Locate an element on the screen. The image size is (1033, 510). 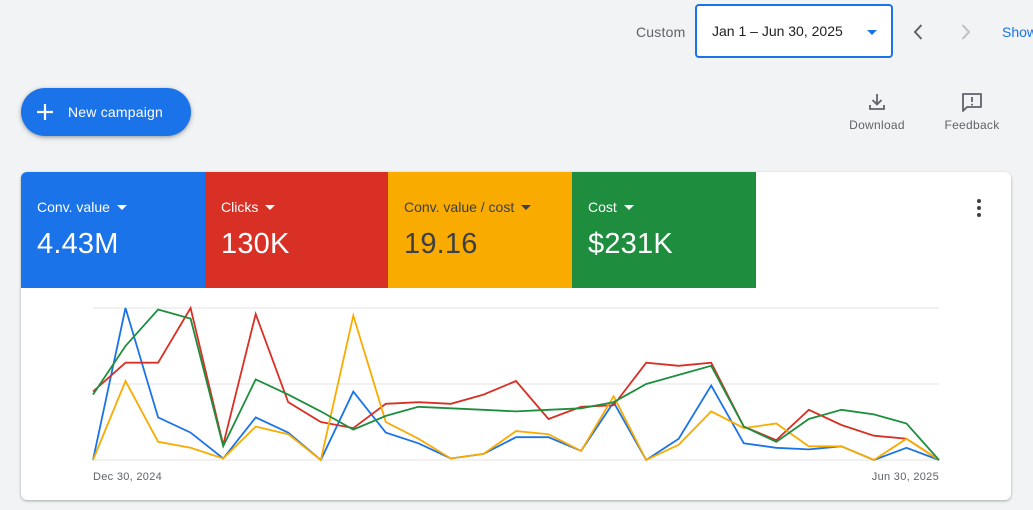
metric-tile-conv-value-per-cost: Conv. value / cost 19.16 is located at coordinates (480, 230).